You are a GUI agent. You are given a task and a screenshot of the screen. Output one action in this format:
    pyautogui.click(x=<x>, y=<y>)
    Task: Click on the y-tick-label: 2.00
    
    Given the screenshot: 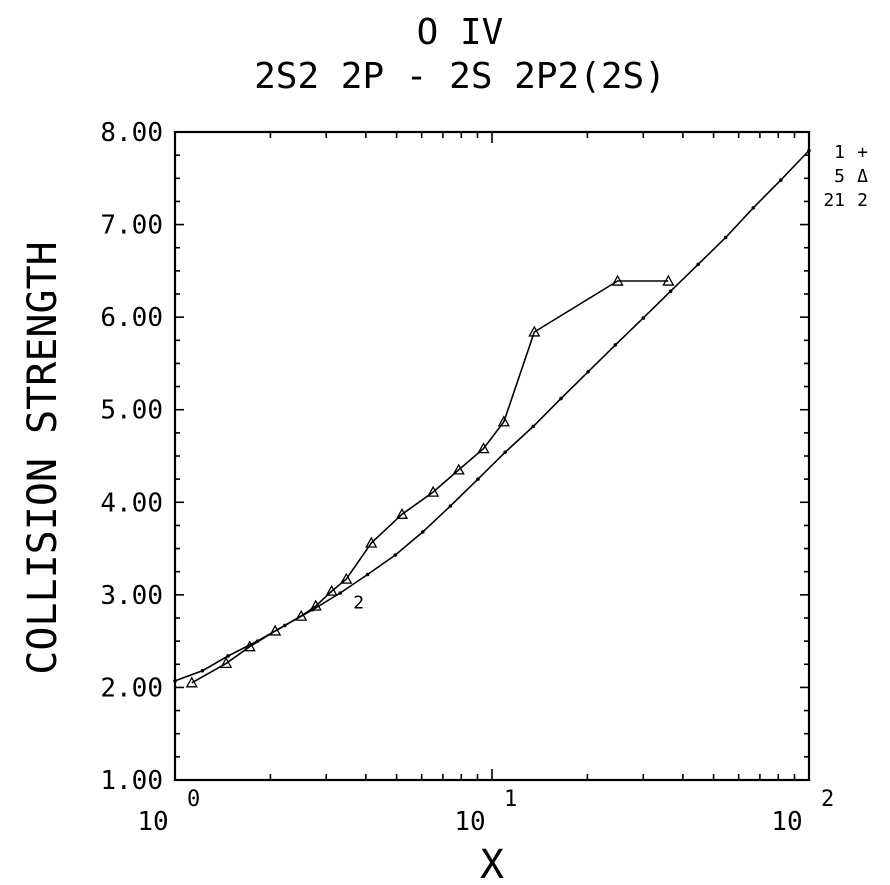 What is the action you would take?
    pyautogui.click(x=131, y=688)
    